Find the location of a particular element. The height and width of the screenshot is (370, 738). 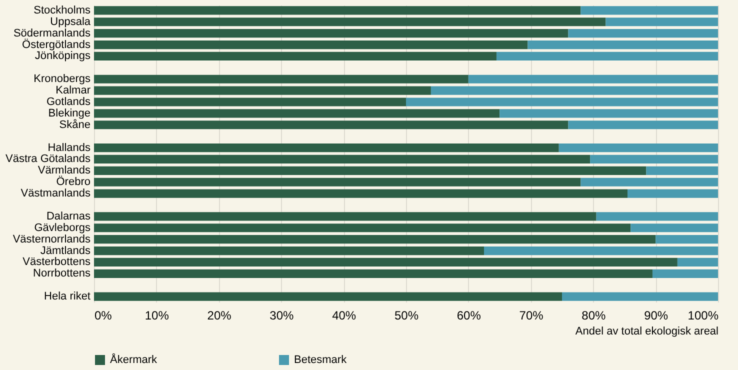

y-tick-label: Blekinge is located at coordinates (69, 113).